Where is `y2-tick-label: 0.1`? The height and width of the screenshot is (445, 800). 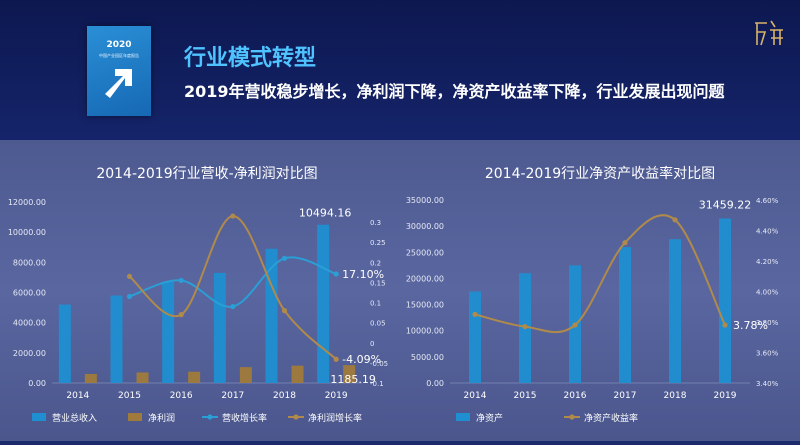
y2-tick-label: 0.1 is located at coordinates (375, 304).